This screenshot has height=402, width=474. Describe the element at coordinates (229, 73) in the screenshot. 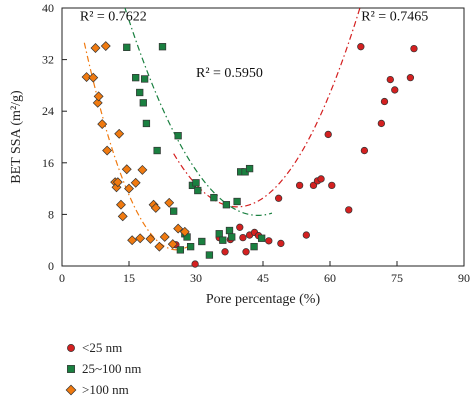

I see `r-squared-label: R² = 0.5950` at that location.